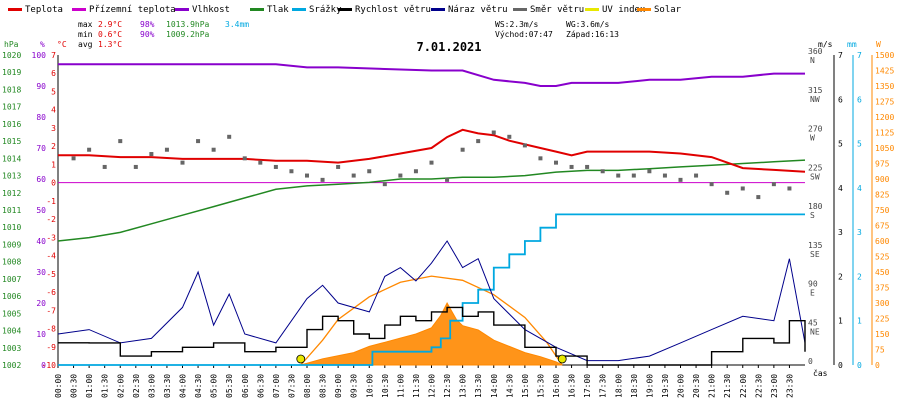 The width and height of the screenshot is (900, 400). What do you see at coordinates (624, 10) in the screenshot?
I see `legend-label-8: UV index` at bounding box center [624, 10].